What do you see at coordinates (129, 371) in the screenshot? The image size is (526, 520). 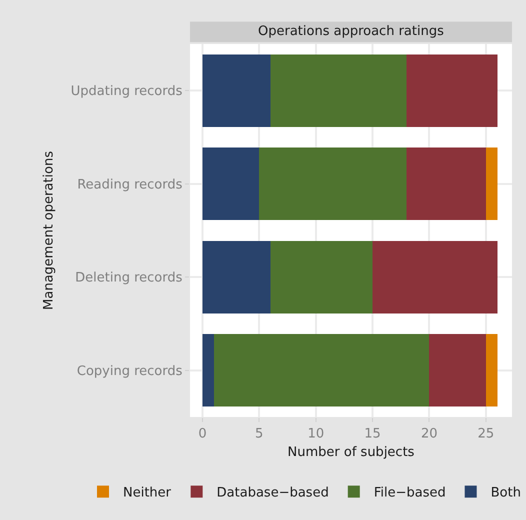 I see `y-tick-label: Copying records` at bounding box center [129, 371].